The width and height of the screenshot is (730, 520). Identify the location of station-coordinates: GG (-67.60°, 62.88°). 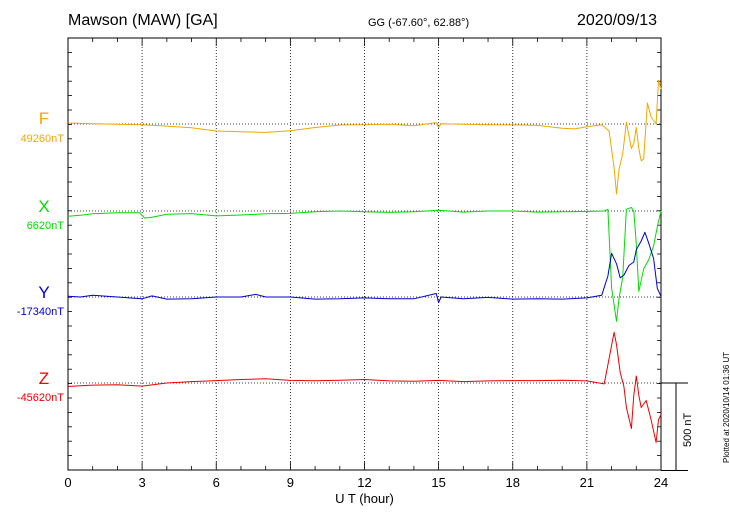
(419, 23).